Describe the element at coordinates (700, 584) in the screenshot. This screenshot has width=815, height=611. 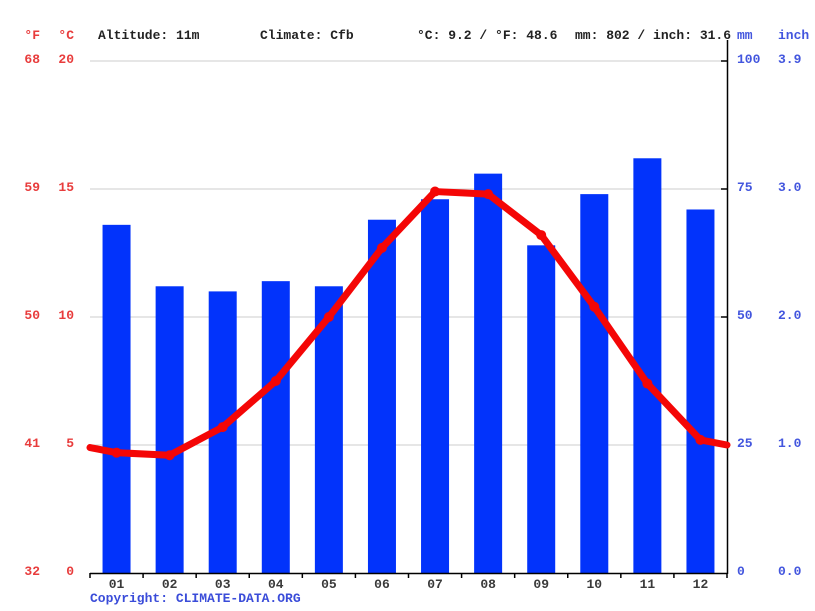
I see `month-label: 12` at that location.